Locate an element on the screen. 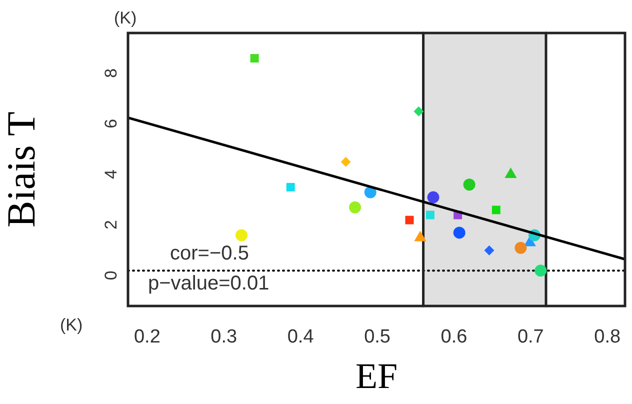 The height and width of the screenshot is (404, 632). annotation: p−value=0.01 is located at coordinates (209, 283).